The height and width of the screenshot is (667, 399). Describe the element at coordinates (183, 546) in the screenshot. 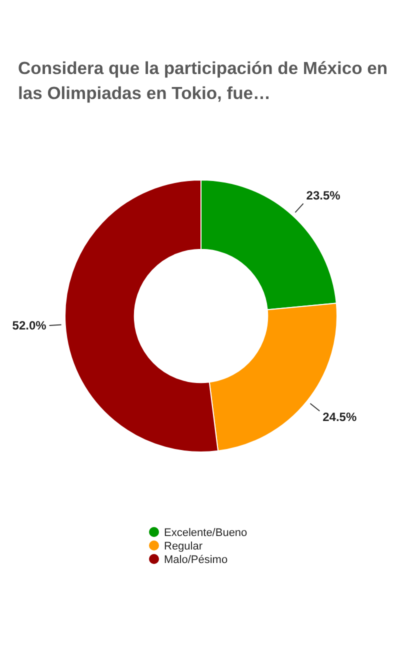

I see `legend-label: Regular` at that location.